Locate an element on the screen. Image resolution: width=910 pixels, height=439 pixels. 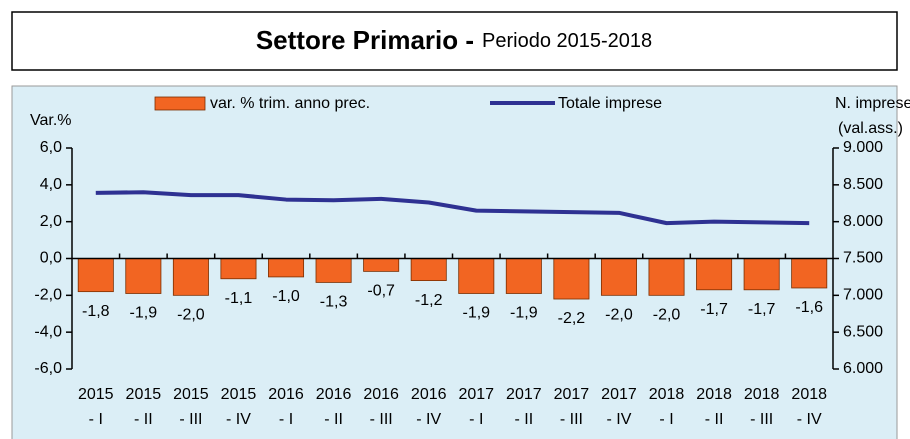
y-tick-label: -4,0 is located at coordinates (48, 331).